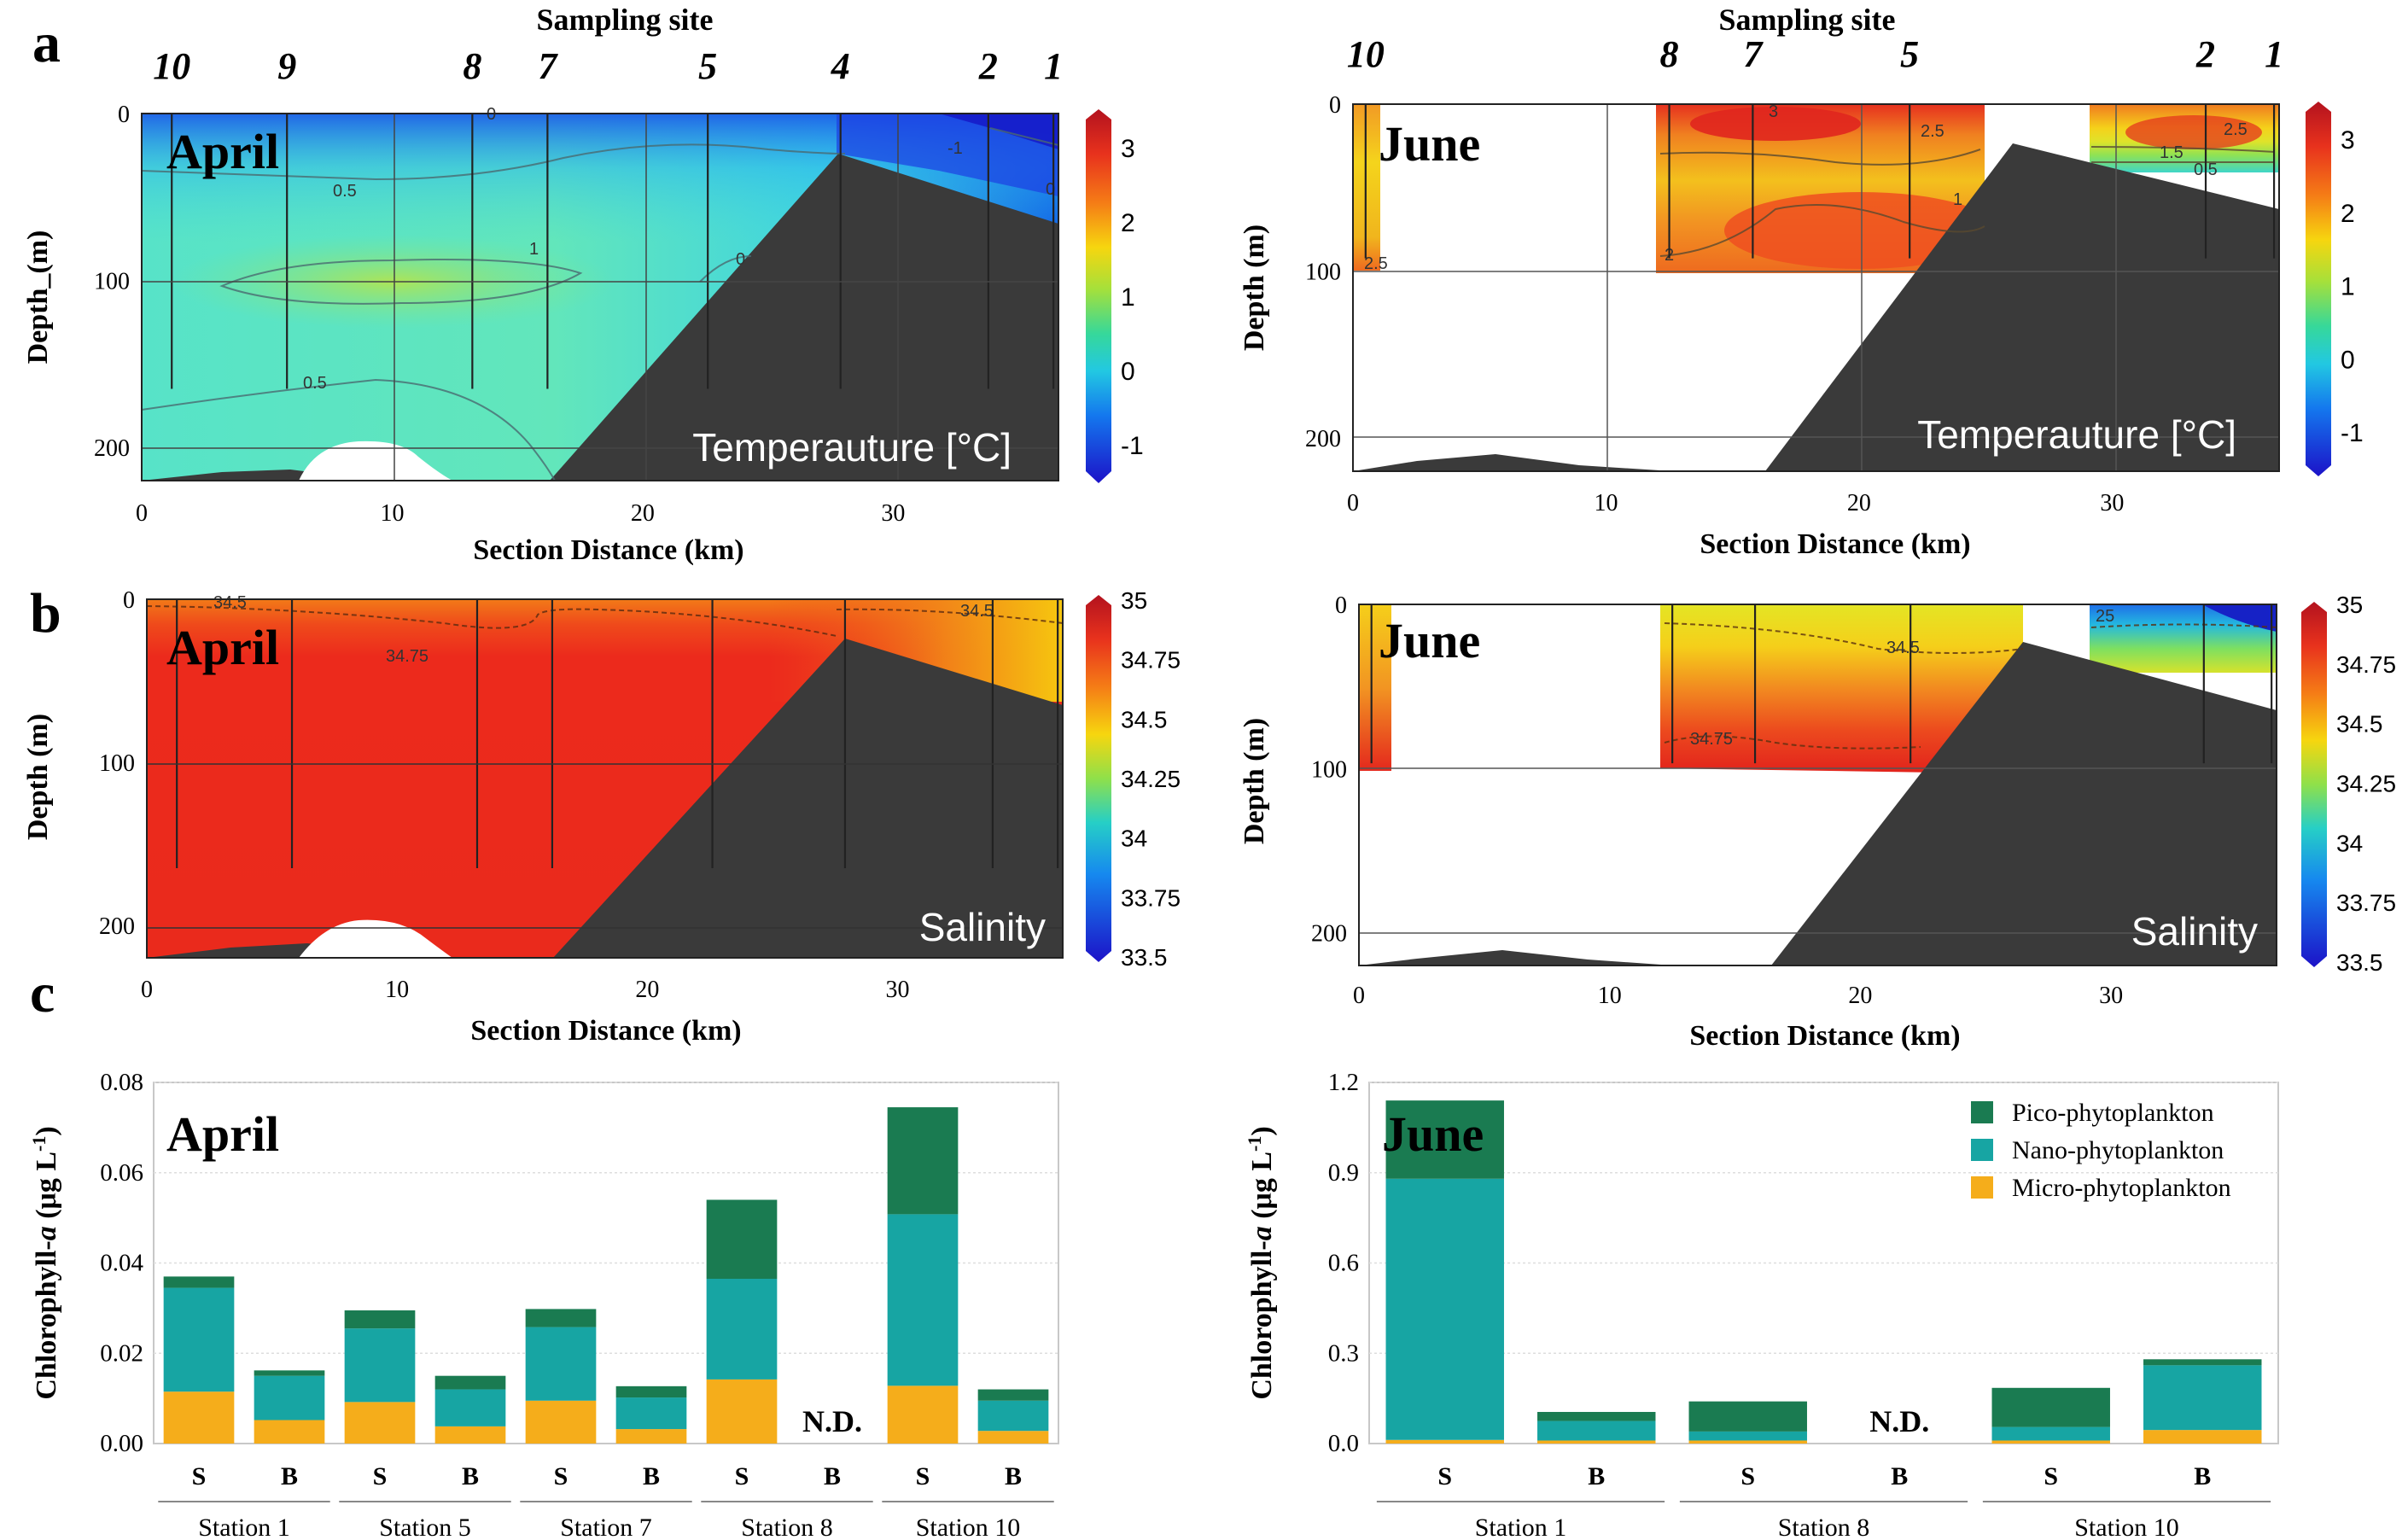  What do you see at coordinates (1128, 149) in the screenshot?
I see `colorbar-tick-label: 3` at bounding box center [1128, 149].